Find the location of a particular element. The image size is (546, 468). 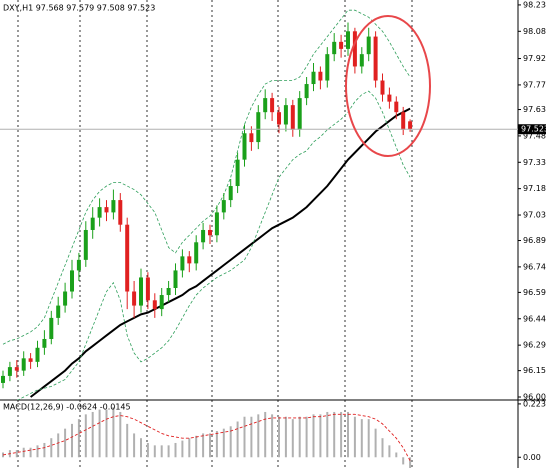

y-tick-label: 98.230 is located at coordinates (534, 4).